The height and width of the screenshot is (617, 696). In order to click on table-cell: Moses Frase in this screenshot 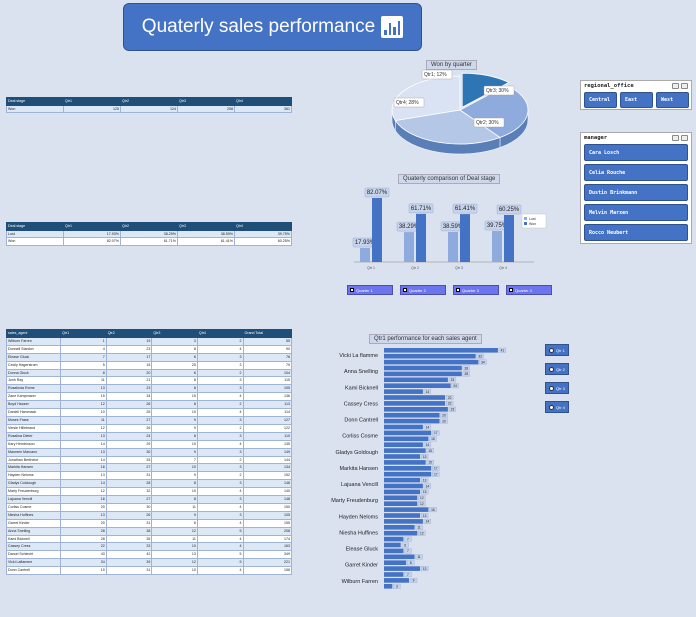, I will do `click(33, 420)`.